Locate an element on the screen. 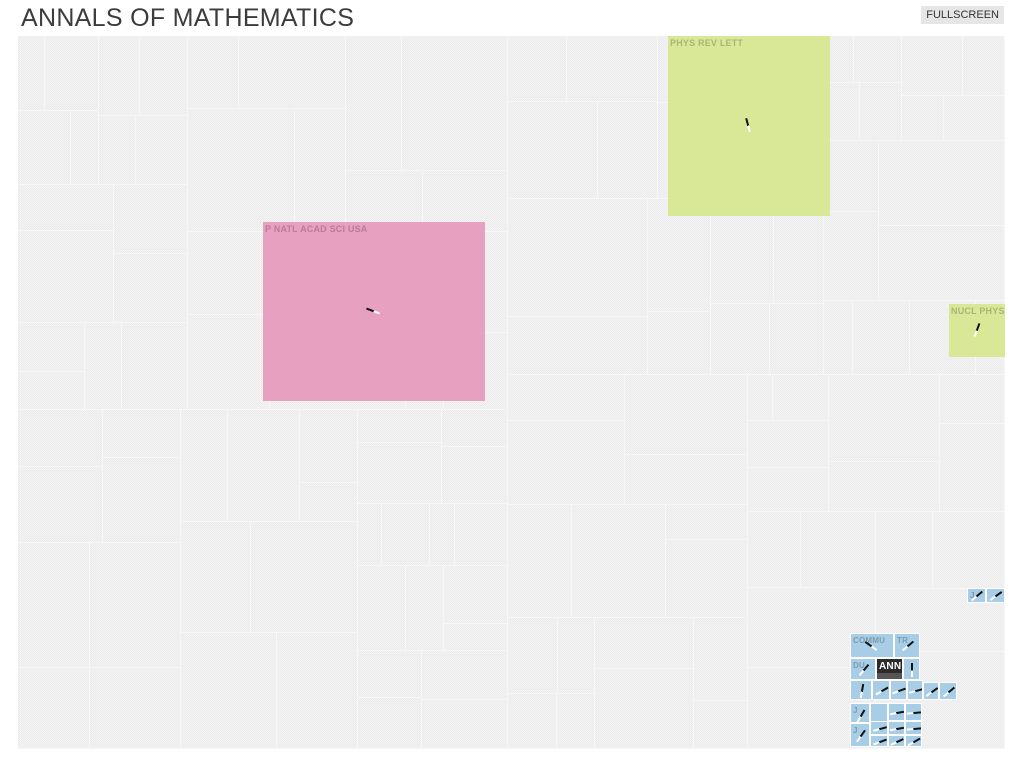  tile-nucl-phys: NUCL PHYS is located at coordinates (977, 330).